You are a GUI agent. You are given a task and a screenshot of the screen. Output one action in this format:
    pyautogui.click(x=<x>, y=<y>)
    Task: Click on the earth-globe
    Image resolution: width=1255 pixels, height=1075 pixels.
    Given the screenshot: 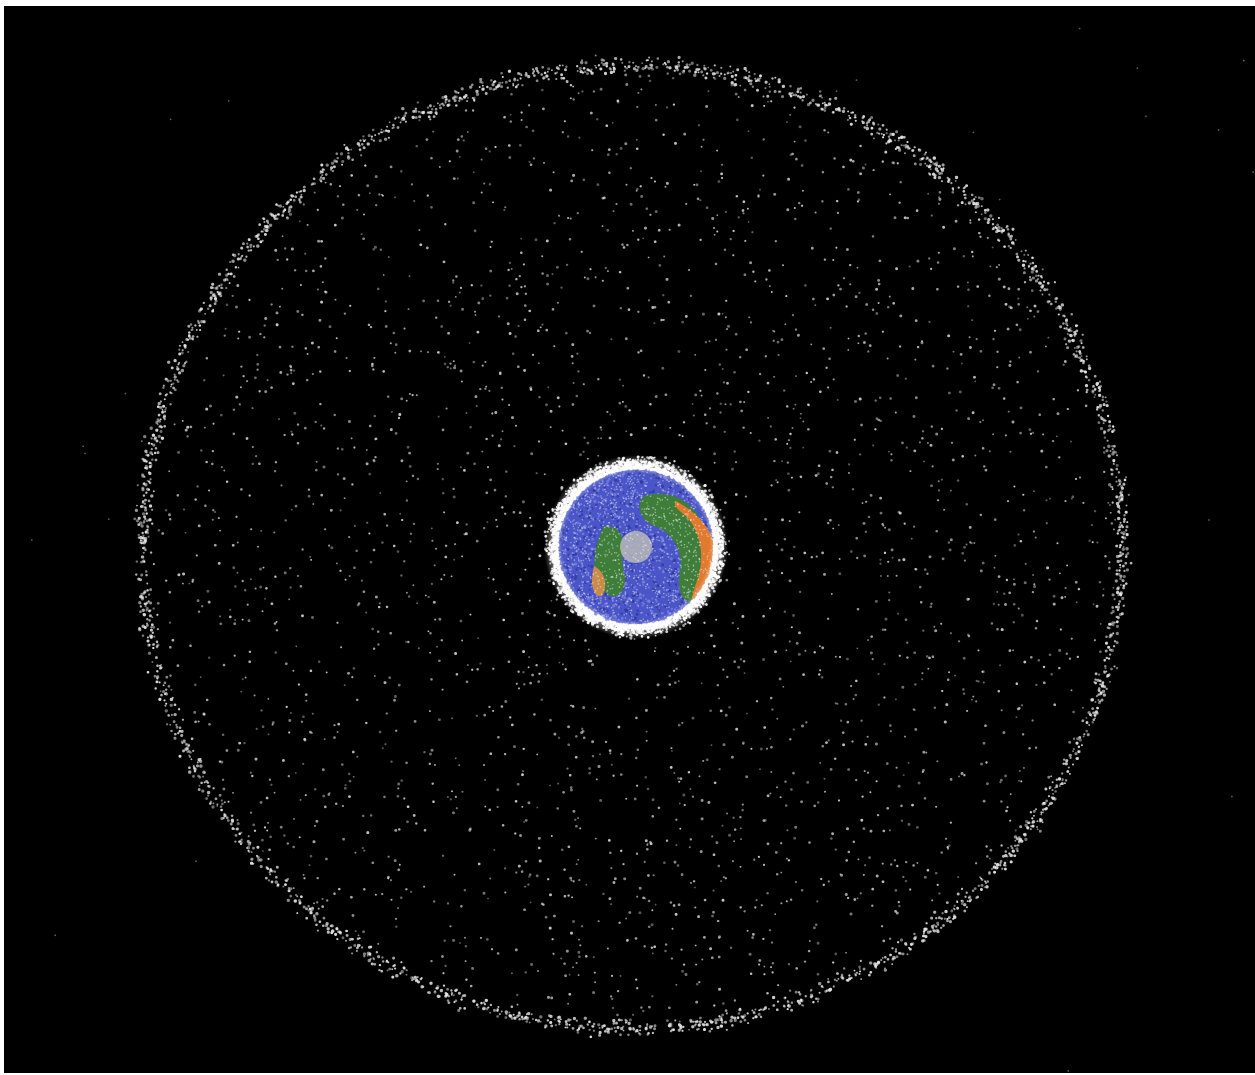 What is the action you would take?
    pyautogui.click(x=637, y=547)
    